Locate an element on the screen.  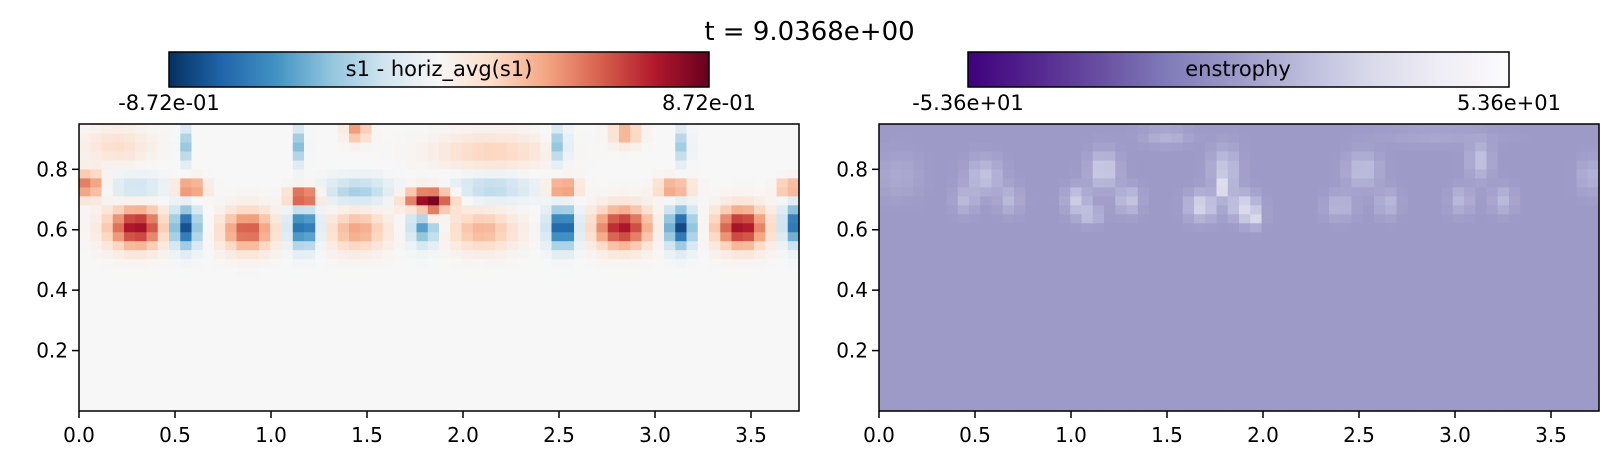
x-tick-label: 3.0 is located at coordinates (1455, 435).